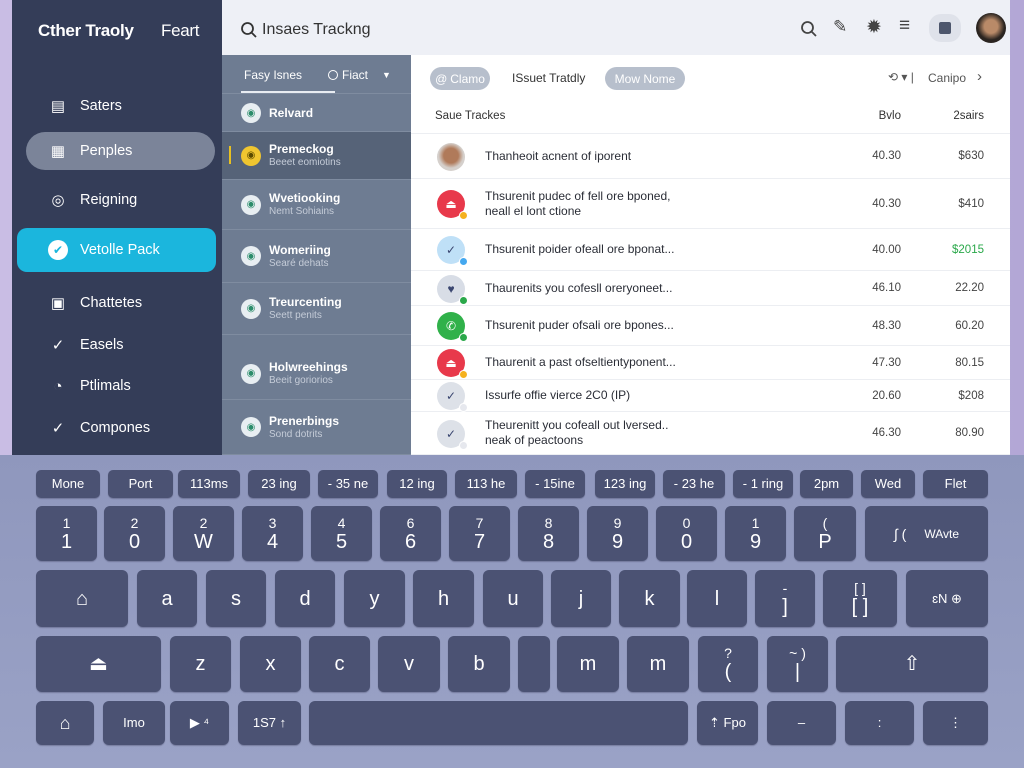 The height and width of the screenshot is (768, 1024). Describe the element at coordinates (316, 309) in the screenshot. I see `list-item: ◉ Treurcenting Seett penits` at that location.